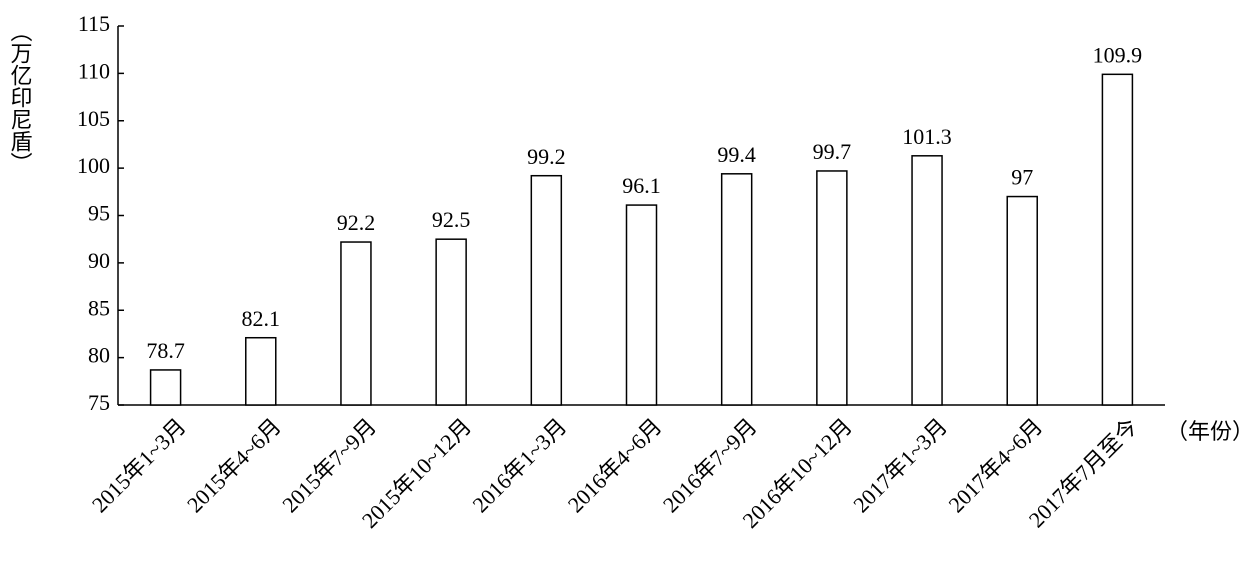  Describe the element at coordinates (900, 465) in the screenshot. I see `x-tick-label: 2017年1~3月` at that location.